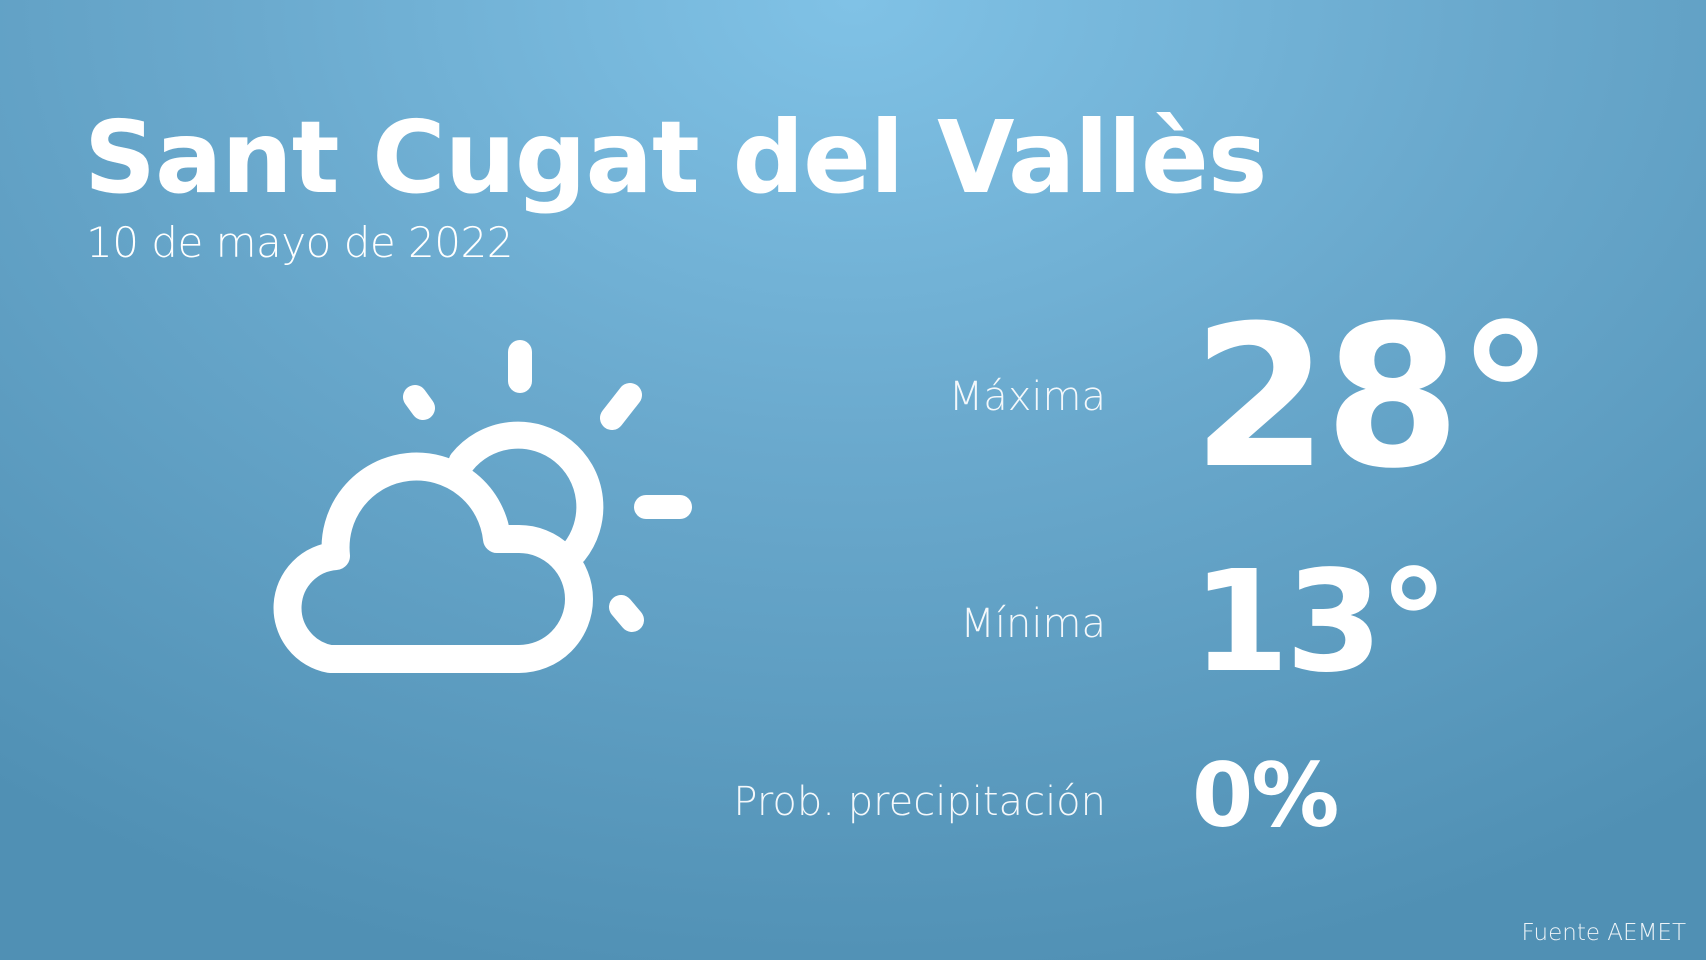  Describe the element at coordinates (1320, 622) in the screenshot. I see `min-temp-value: 13°` at that location.